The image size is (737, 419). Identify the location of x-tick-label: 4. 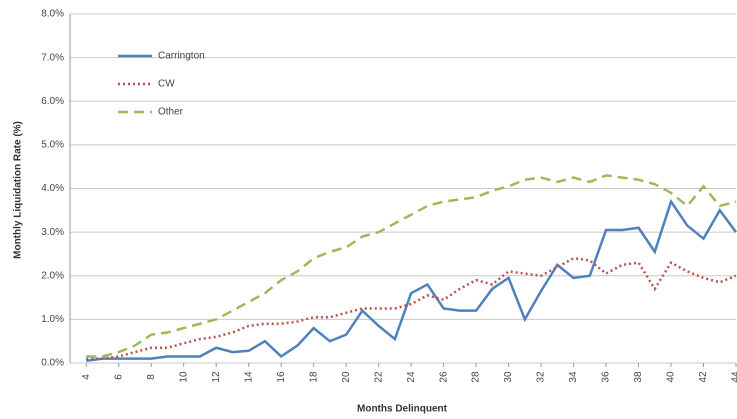
(86, 377).